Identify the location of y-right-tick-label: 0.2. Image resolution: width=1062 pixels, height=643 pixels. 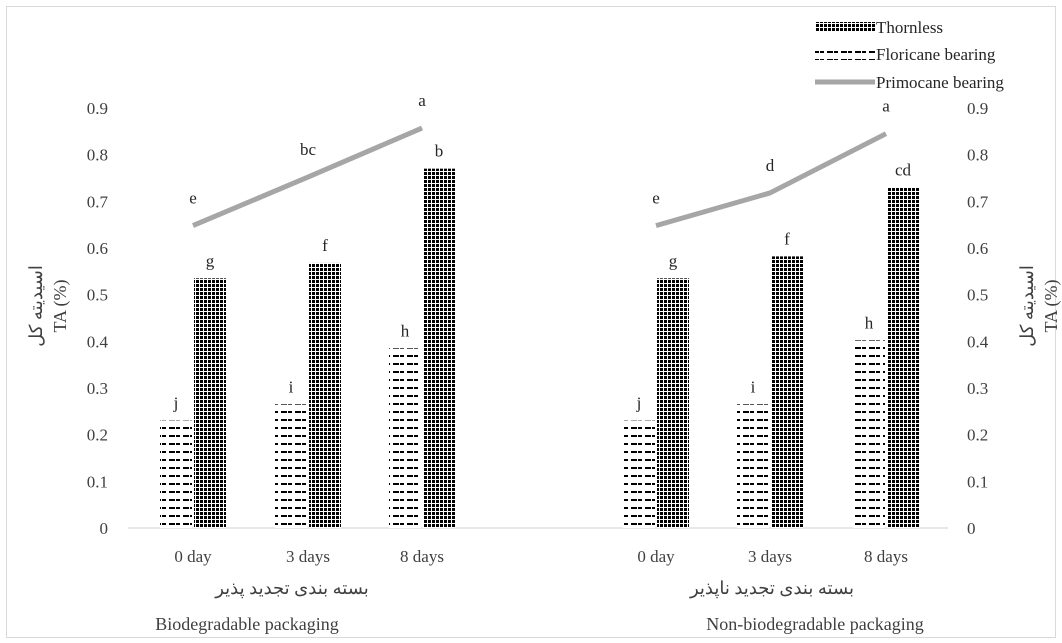
(977, 435).